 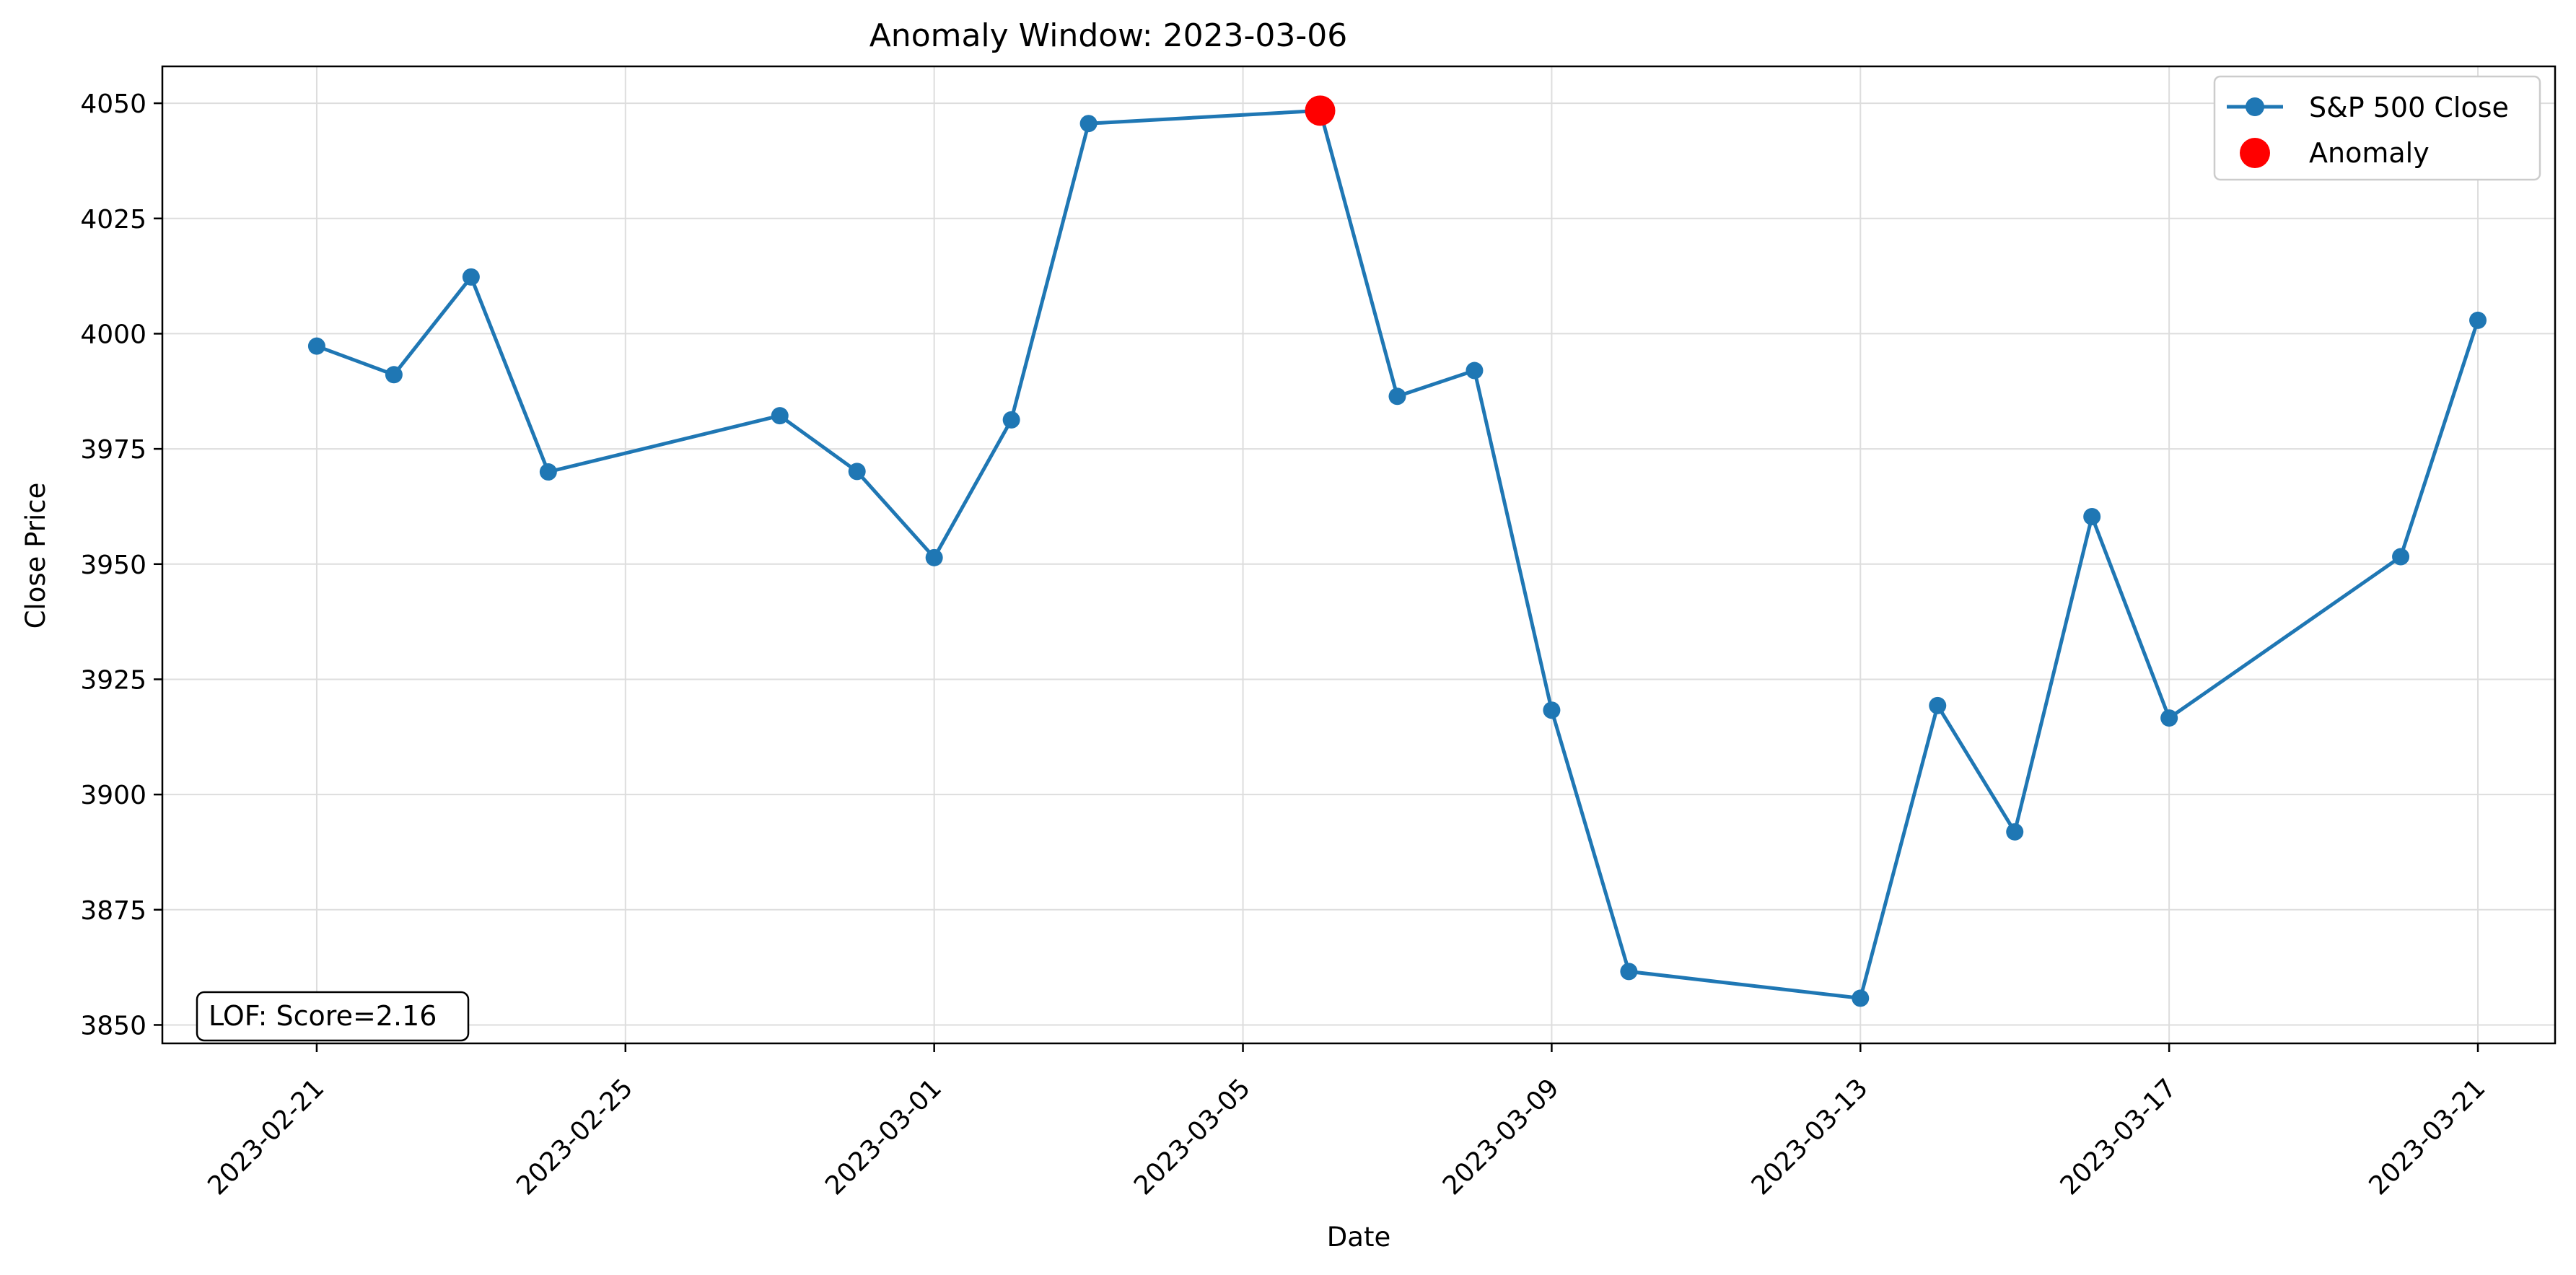 What do you see at coordinates (2409, 108) in the screenshot?
I see `legend-label-close: S&P 500 Close` at bounding box center [2409, 108].